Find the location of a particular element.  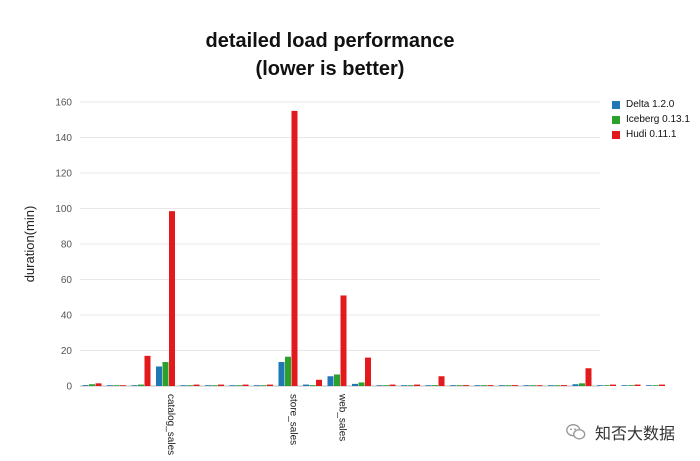

y-tick-label: 40 is located at coordinates (67, 316).